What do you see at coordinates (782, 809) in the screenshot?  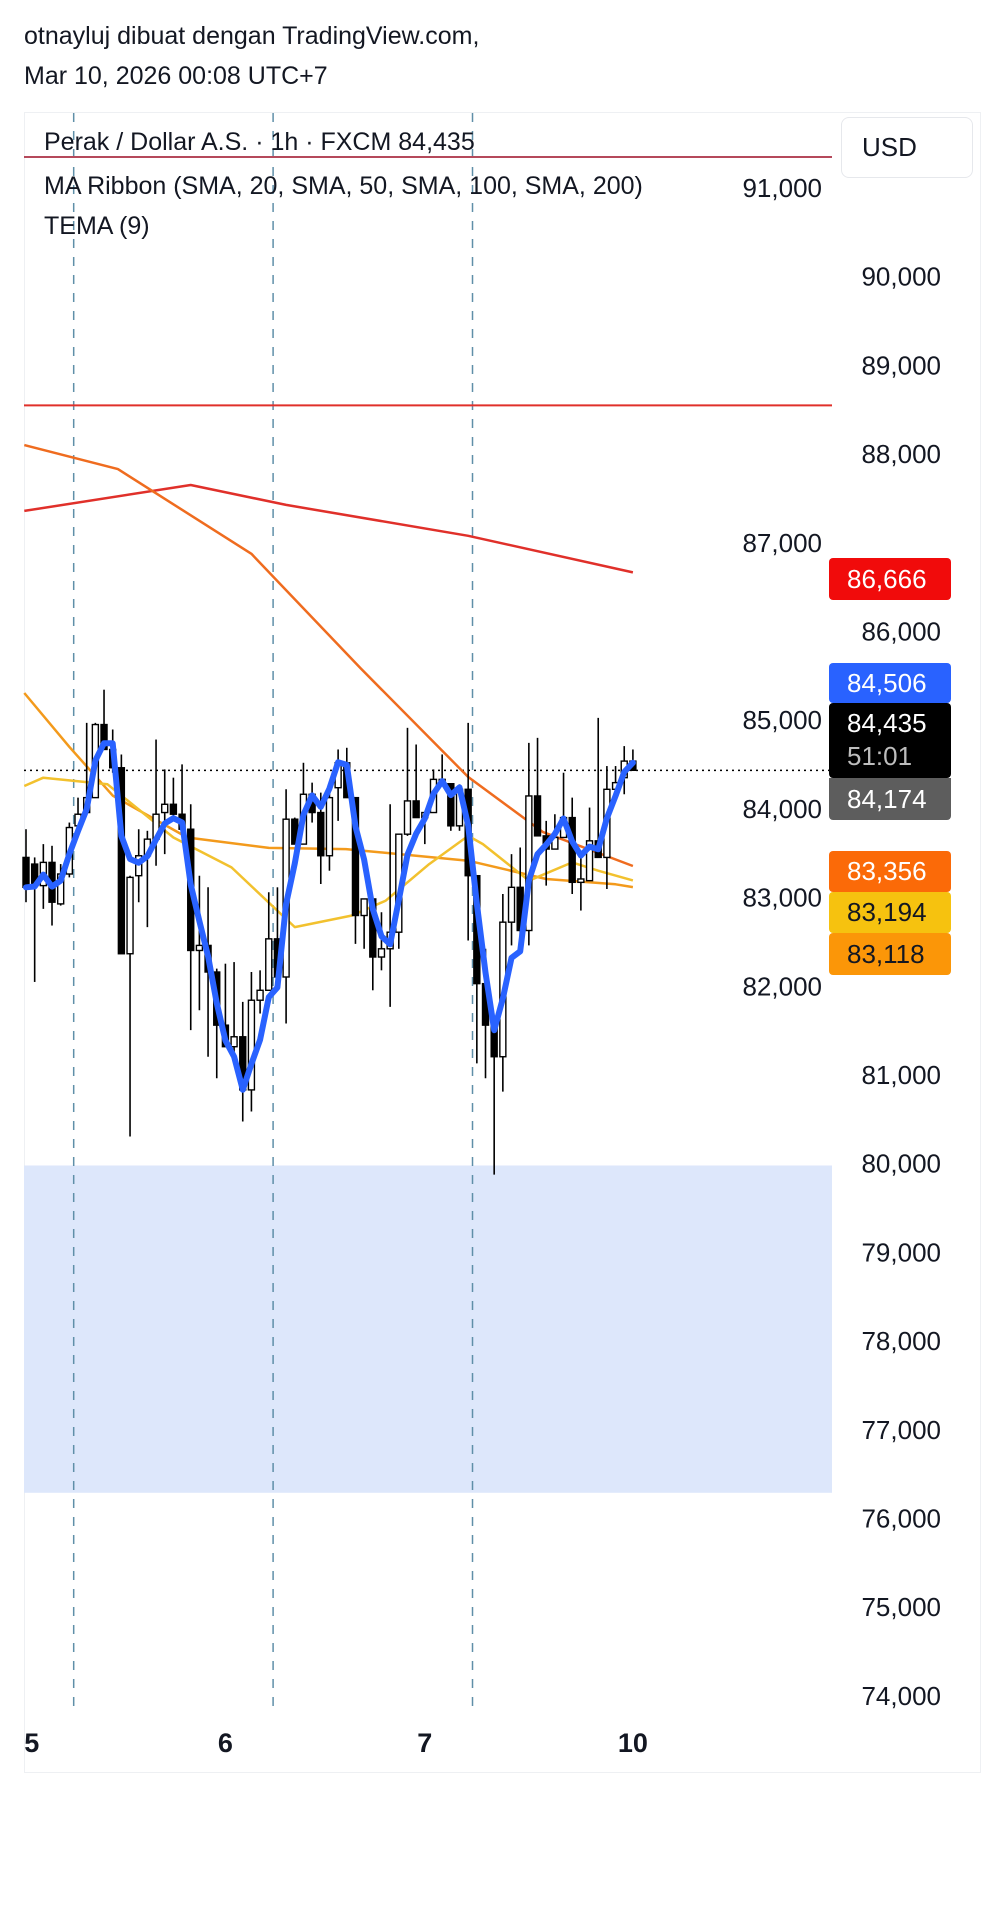 I see `y-axis-tick-label: 84,000` at bounding box center [782, 809].